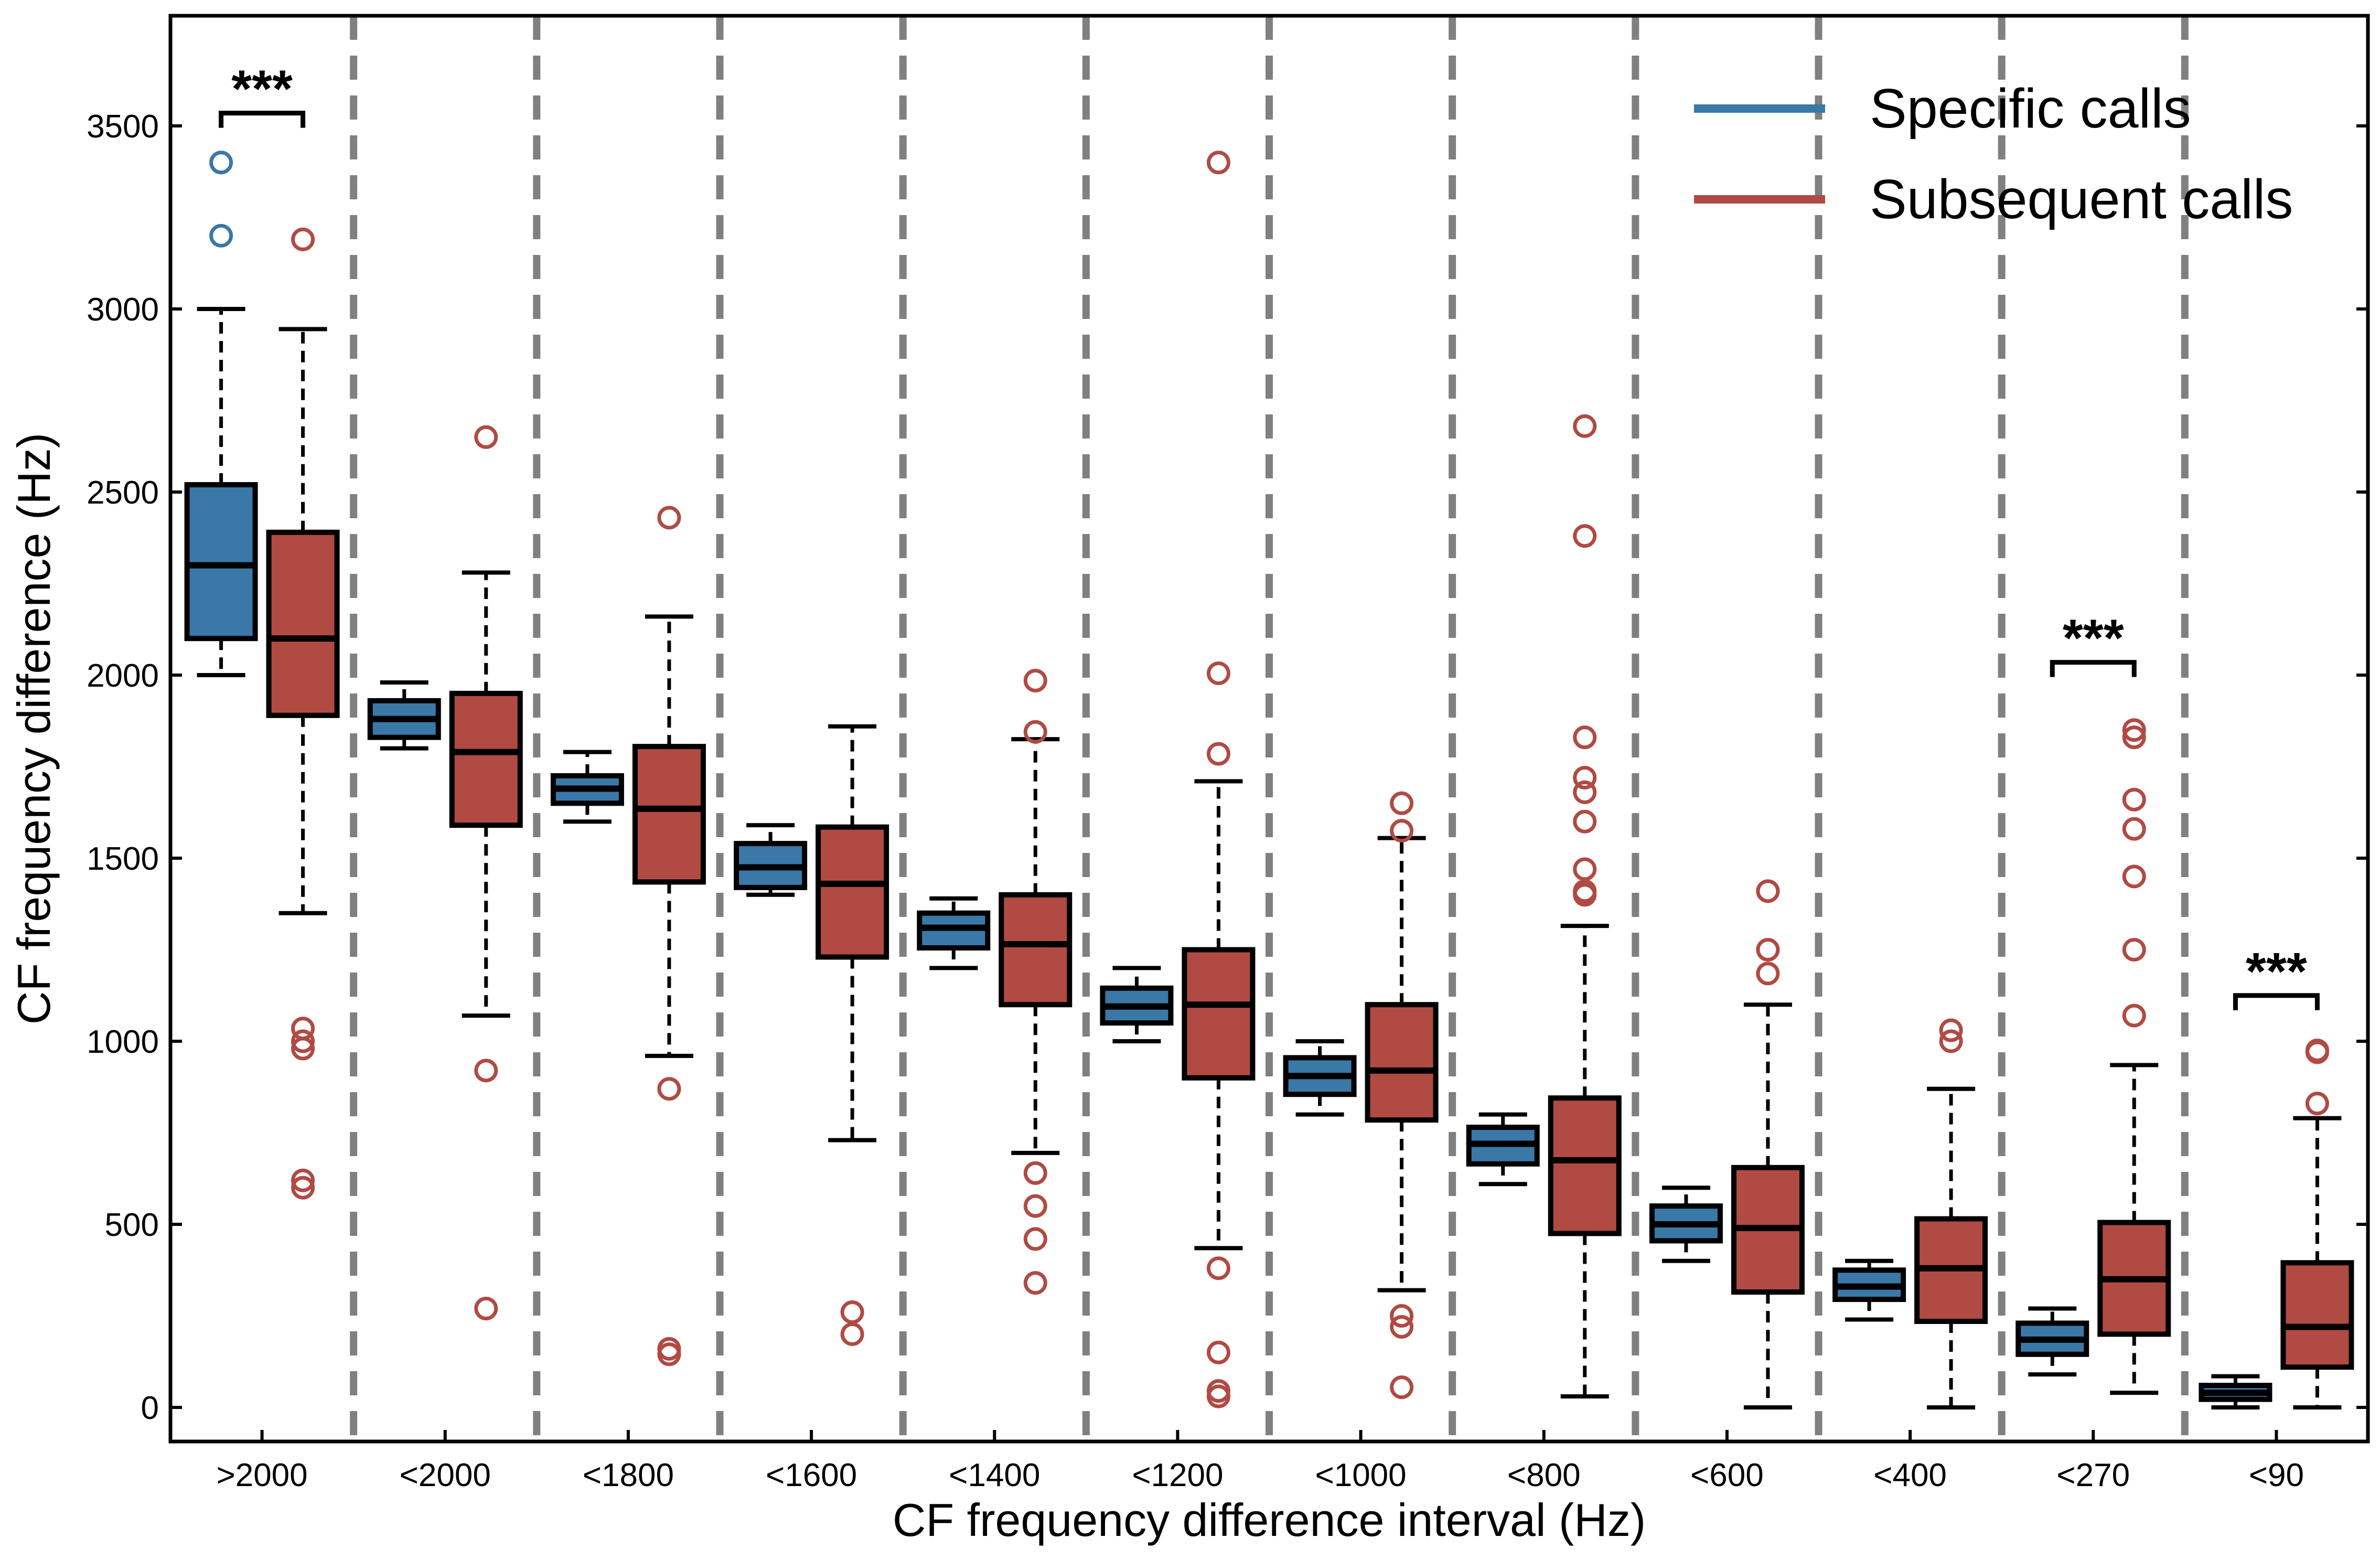 This screenshot has height=1559, width=2380. I want to click on y-tick-label: 2000, so click(123, 676).